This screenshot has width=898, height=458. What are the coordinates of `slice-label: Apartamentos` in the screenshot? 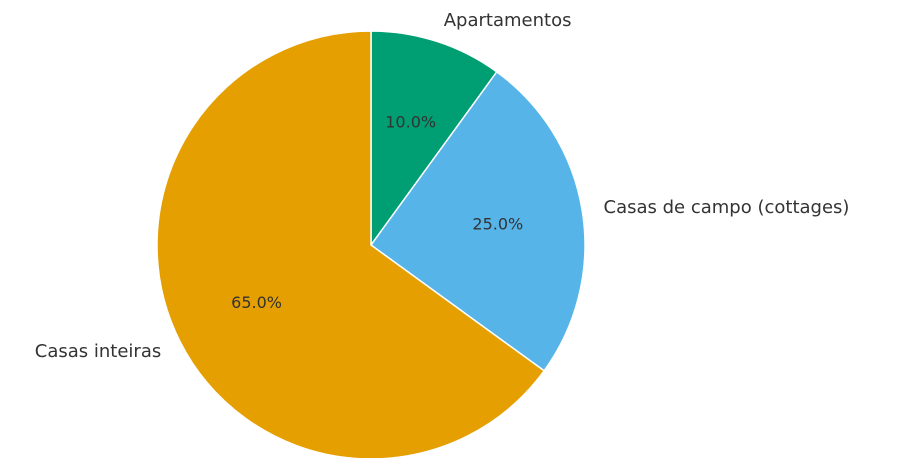 It's located at (508, 20).